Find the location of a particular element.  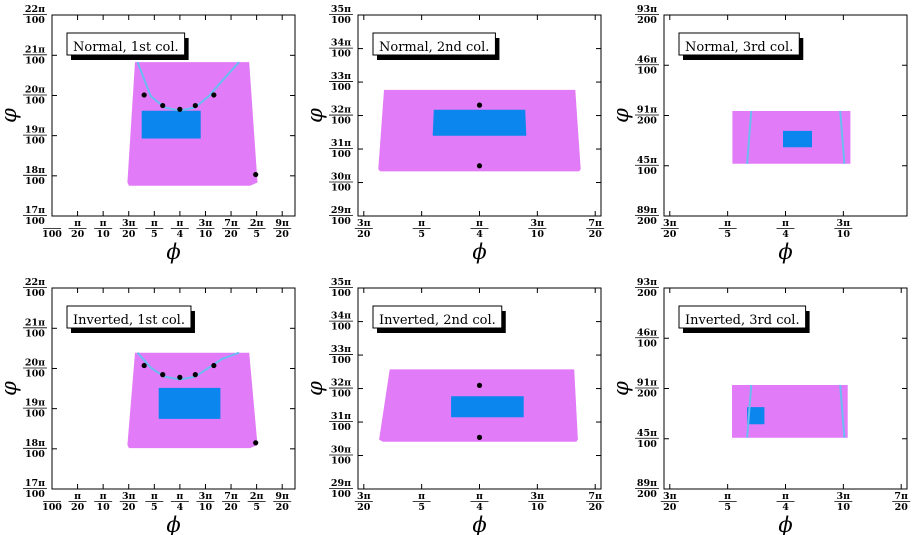

x-tick-label: 2π is located at coordinates (257, 223).